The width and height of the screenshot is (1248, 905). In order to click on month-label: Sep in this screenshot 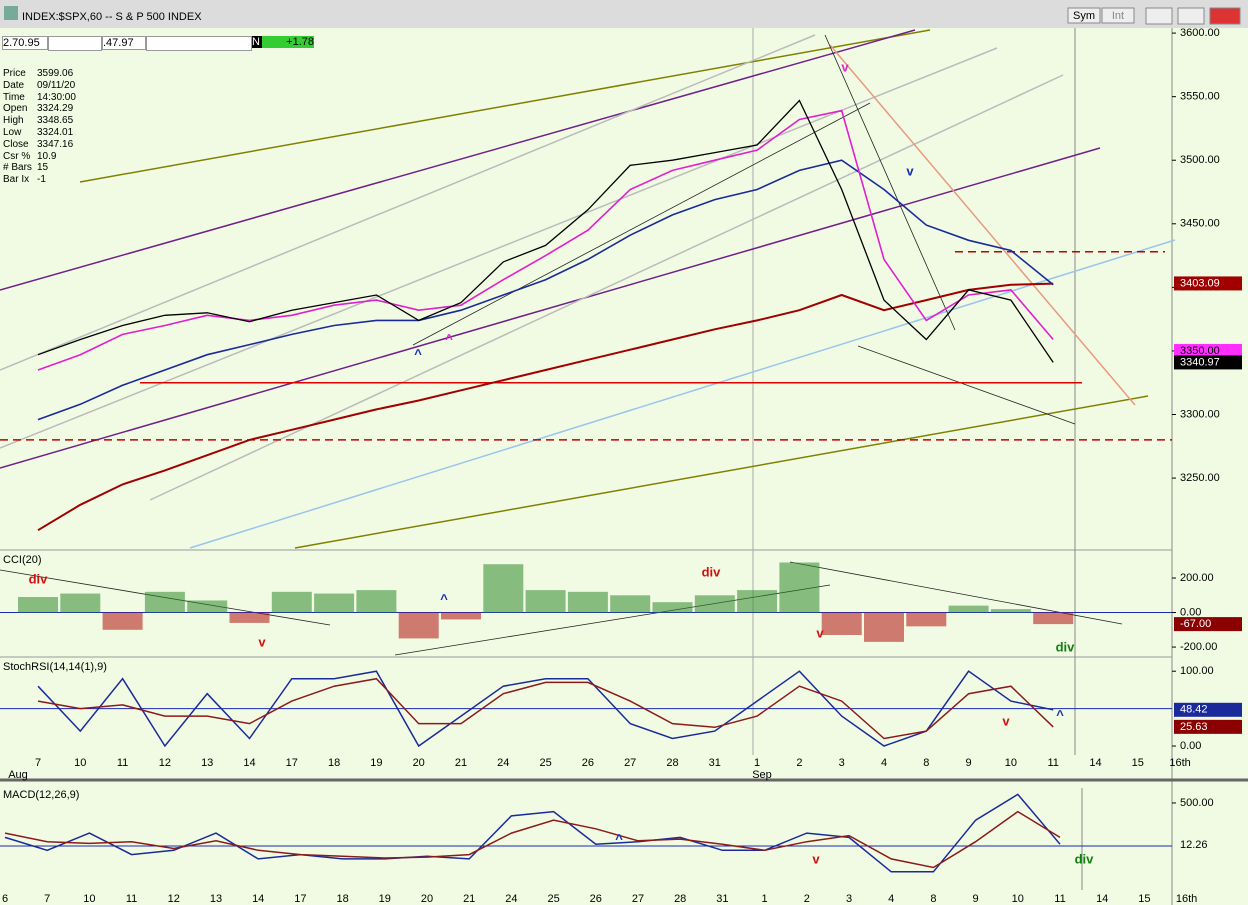, I will do `click(762, 775)`.